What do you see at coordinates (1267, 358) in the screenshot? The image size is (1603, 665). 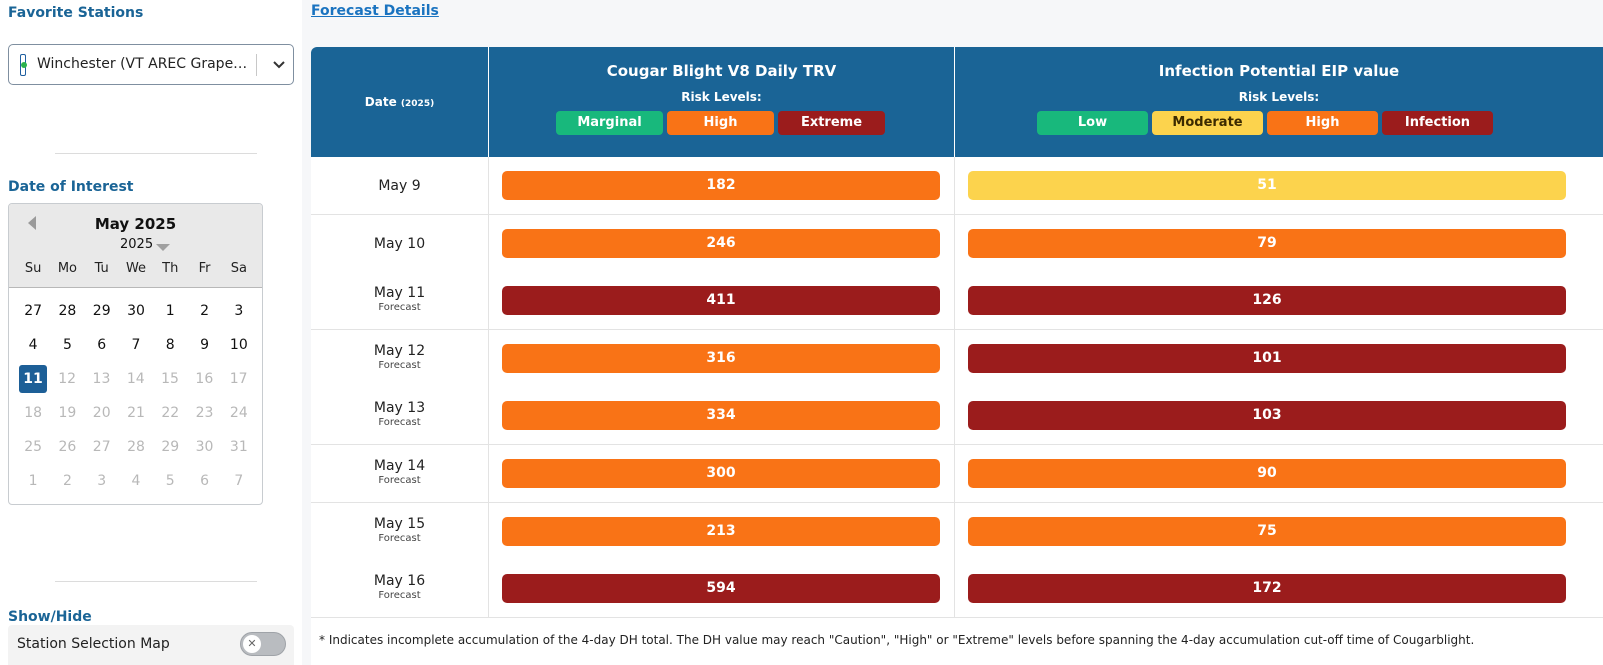 I see `eip-value-bar: 101` at bounding box center [1267, 358].